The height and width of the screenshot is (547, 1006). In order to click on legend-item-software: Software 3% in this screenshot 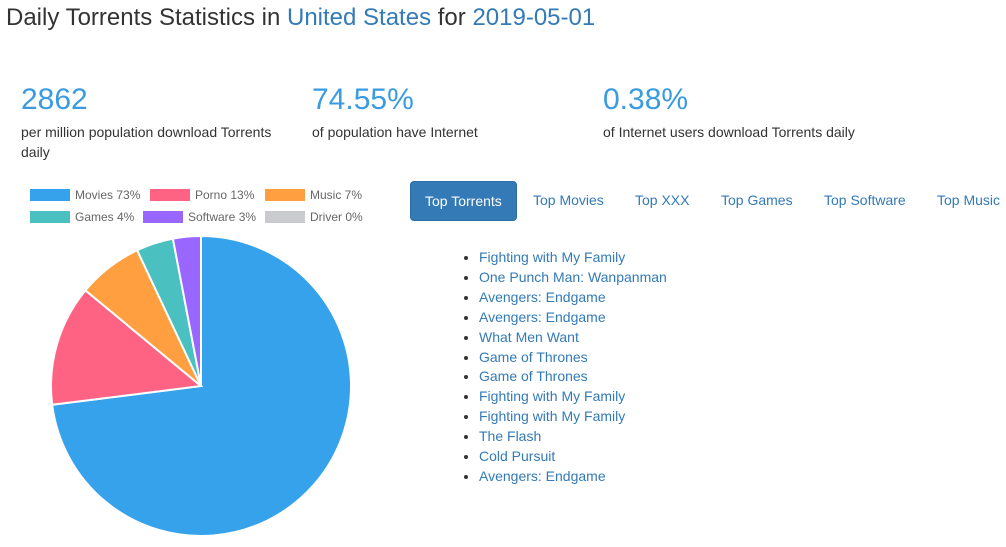, I will do `click(199, 217)`.